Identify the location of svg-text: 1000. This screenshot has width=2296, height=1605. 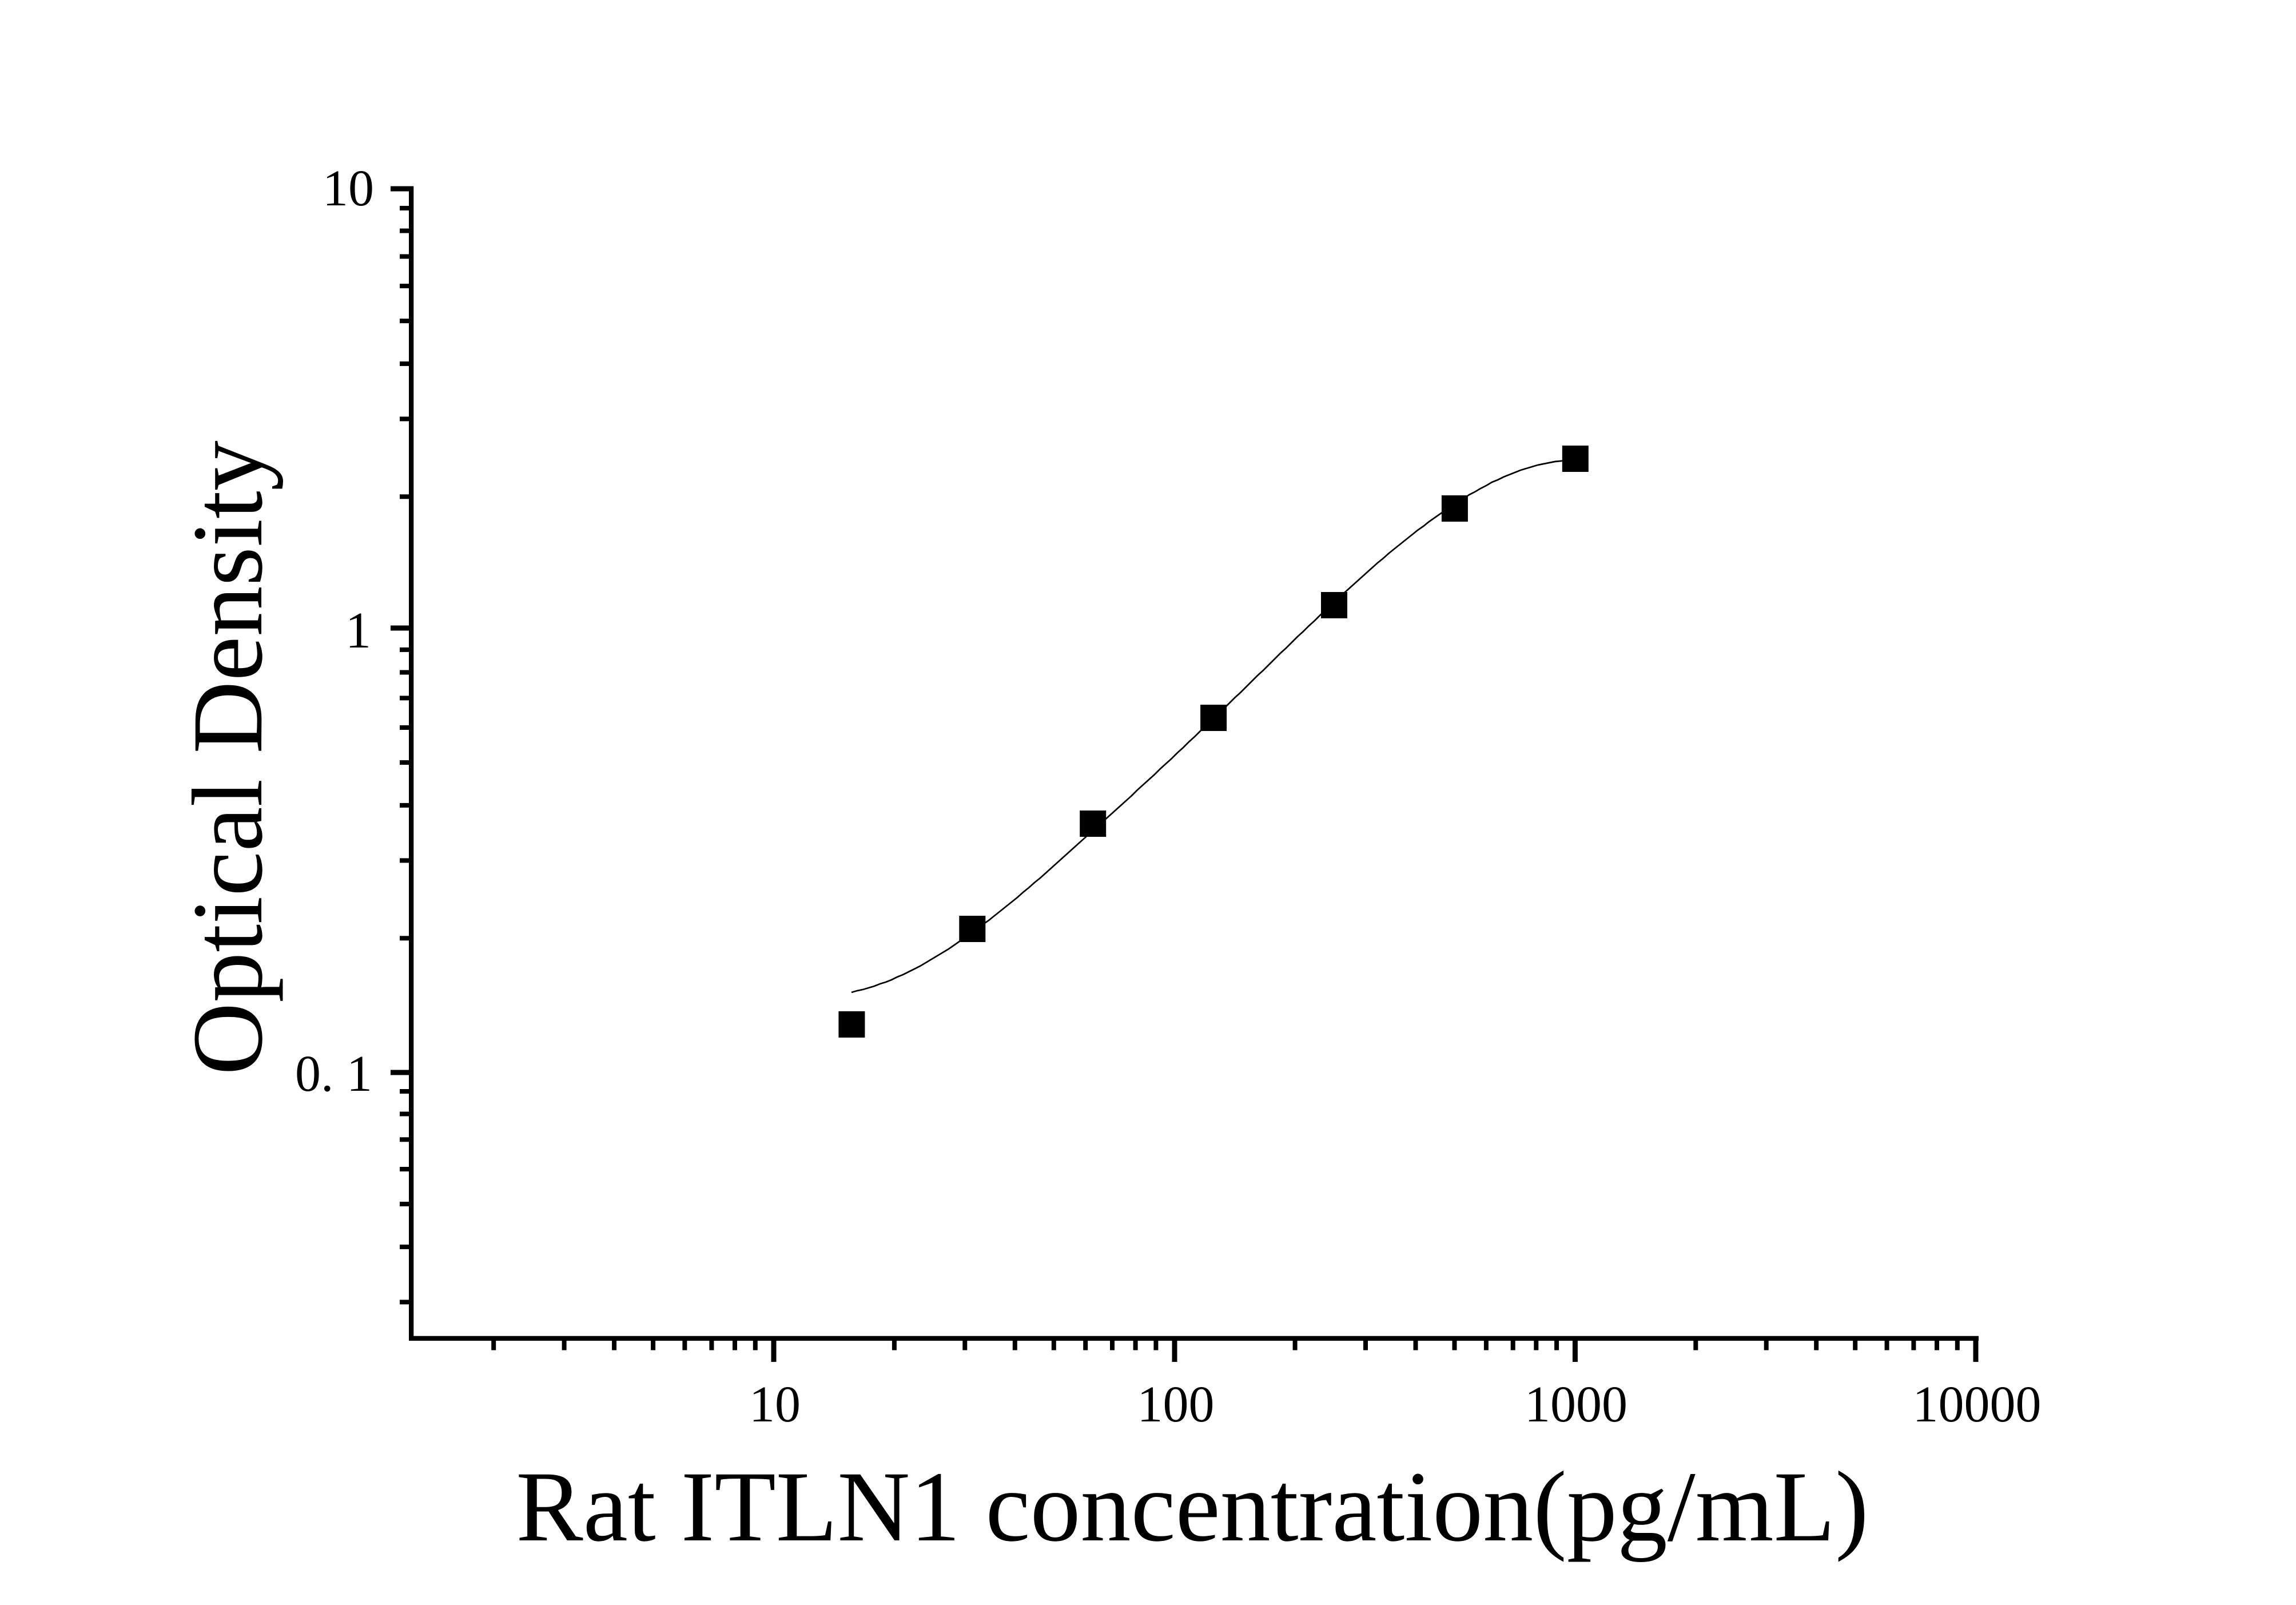
(1577, 1404).